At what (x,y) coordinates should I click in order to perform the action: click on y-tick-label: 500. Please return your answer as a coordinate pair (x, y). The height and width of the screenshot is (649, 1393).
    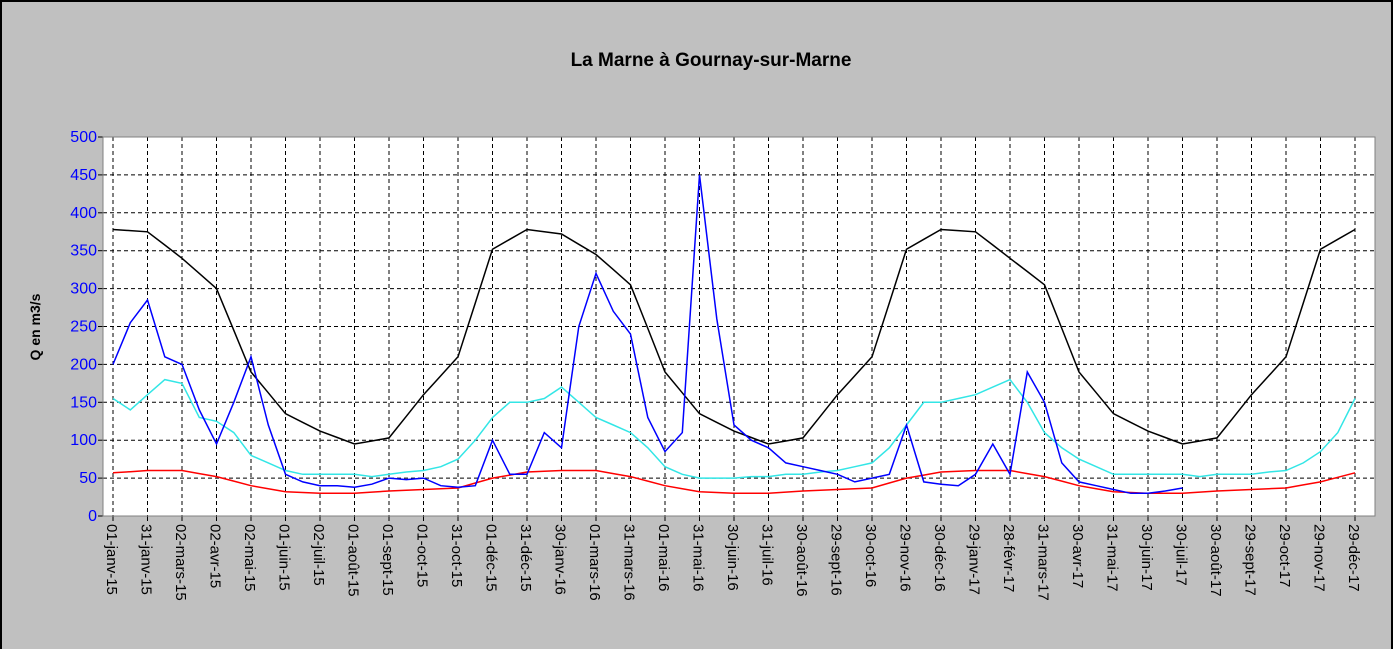
    Looking at the image, I should click on (83, 137).